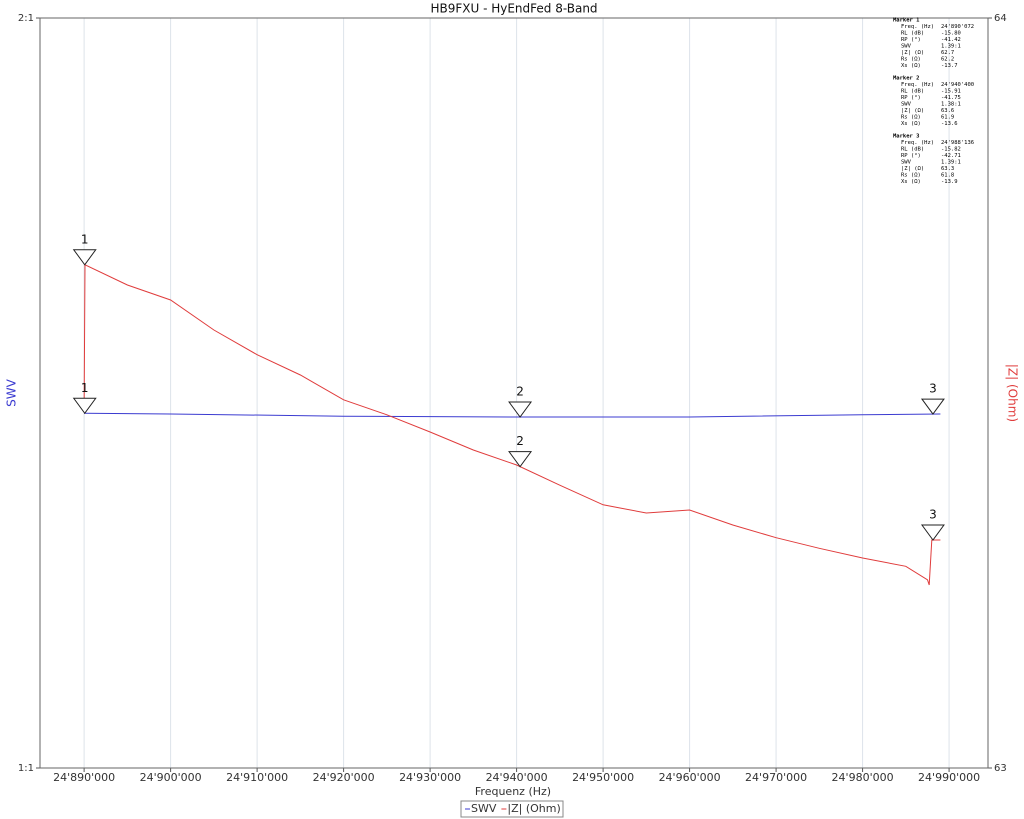 Image resolution: width=1024 pixels, height=819 pixels. What do you see at coordinates (957, 85) in the screenshot?
I see `marker-table-value: 24'940'400` at bounding box center [957, 85].